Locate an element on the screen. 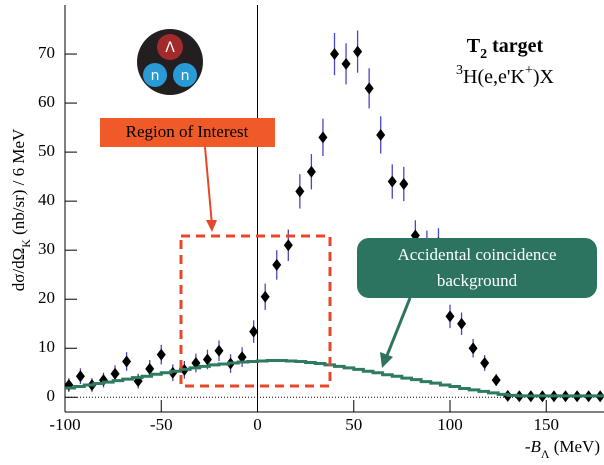 Image resolution: width=604 pixels, height=465 pixels. y-tick-label: 30 is located at coordinates (46, 248).